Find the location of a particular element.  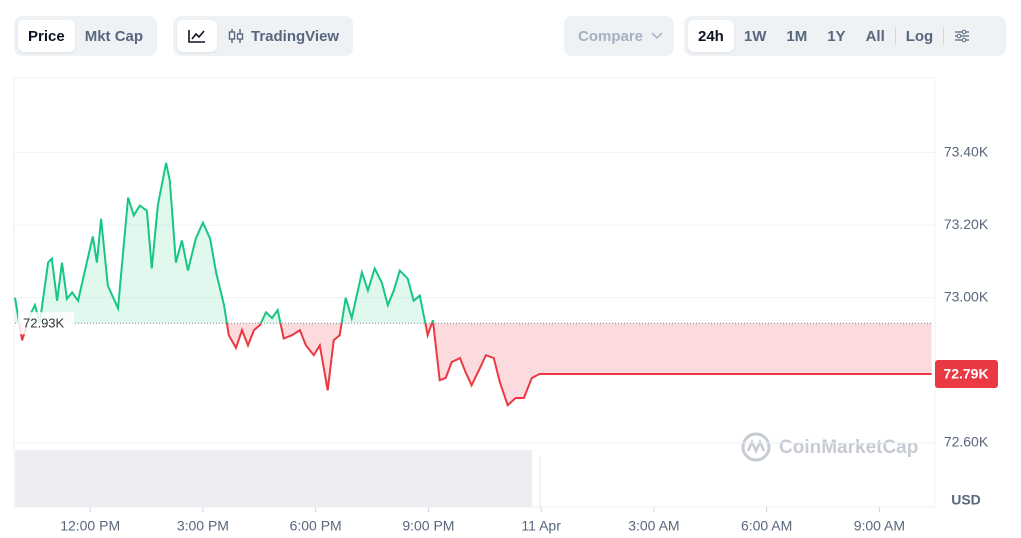

compare: Compare is located at coordinates (619, 36).